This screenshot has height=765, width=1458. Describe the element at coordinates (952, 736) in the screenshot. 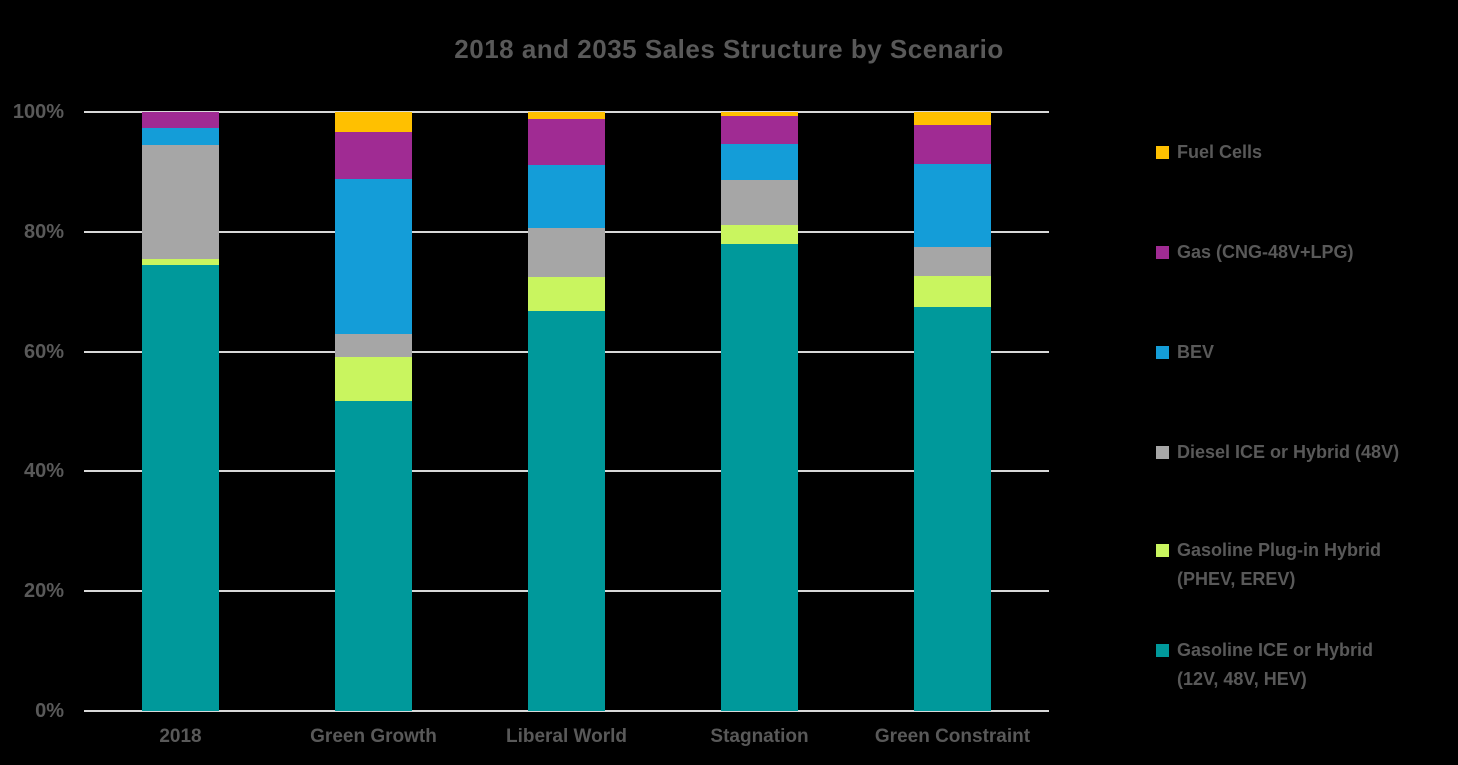

I see `x-axis-category-label: Green Constraint` at that location.